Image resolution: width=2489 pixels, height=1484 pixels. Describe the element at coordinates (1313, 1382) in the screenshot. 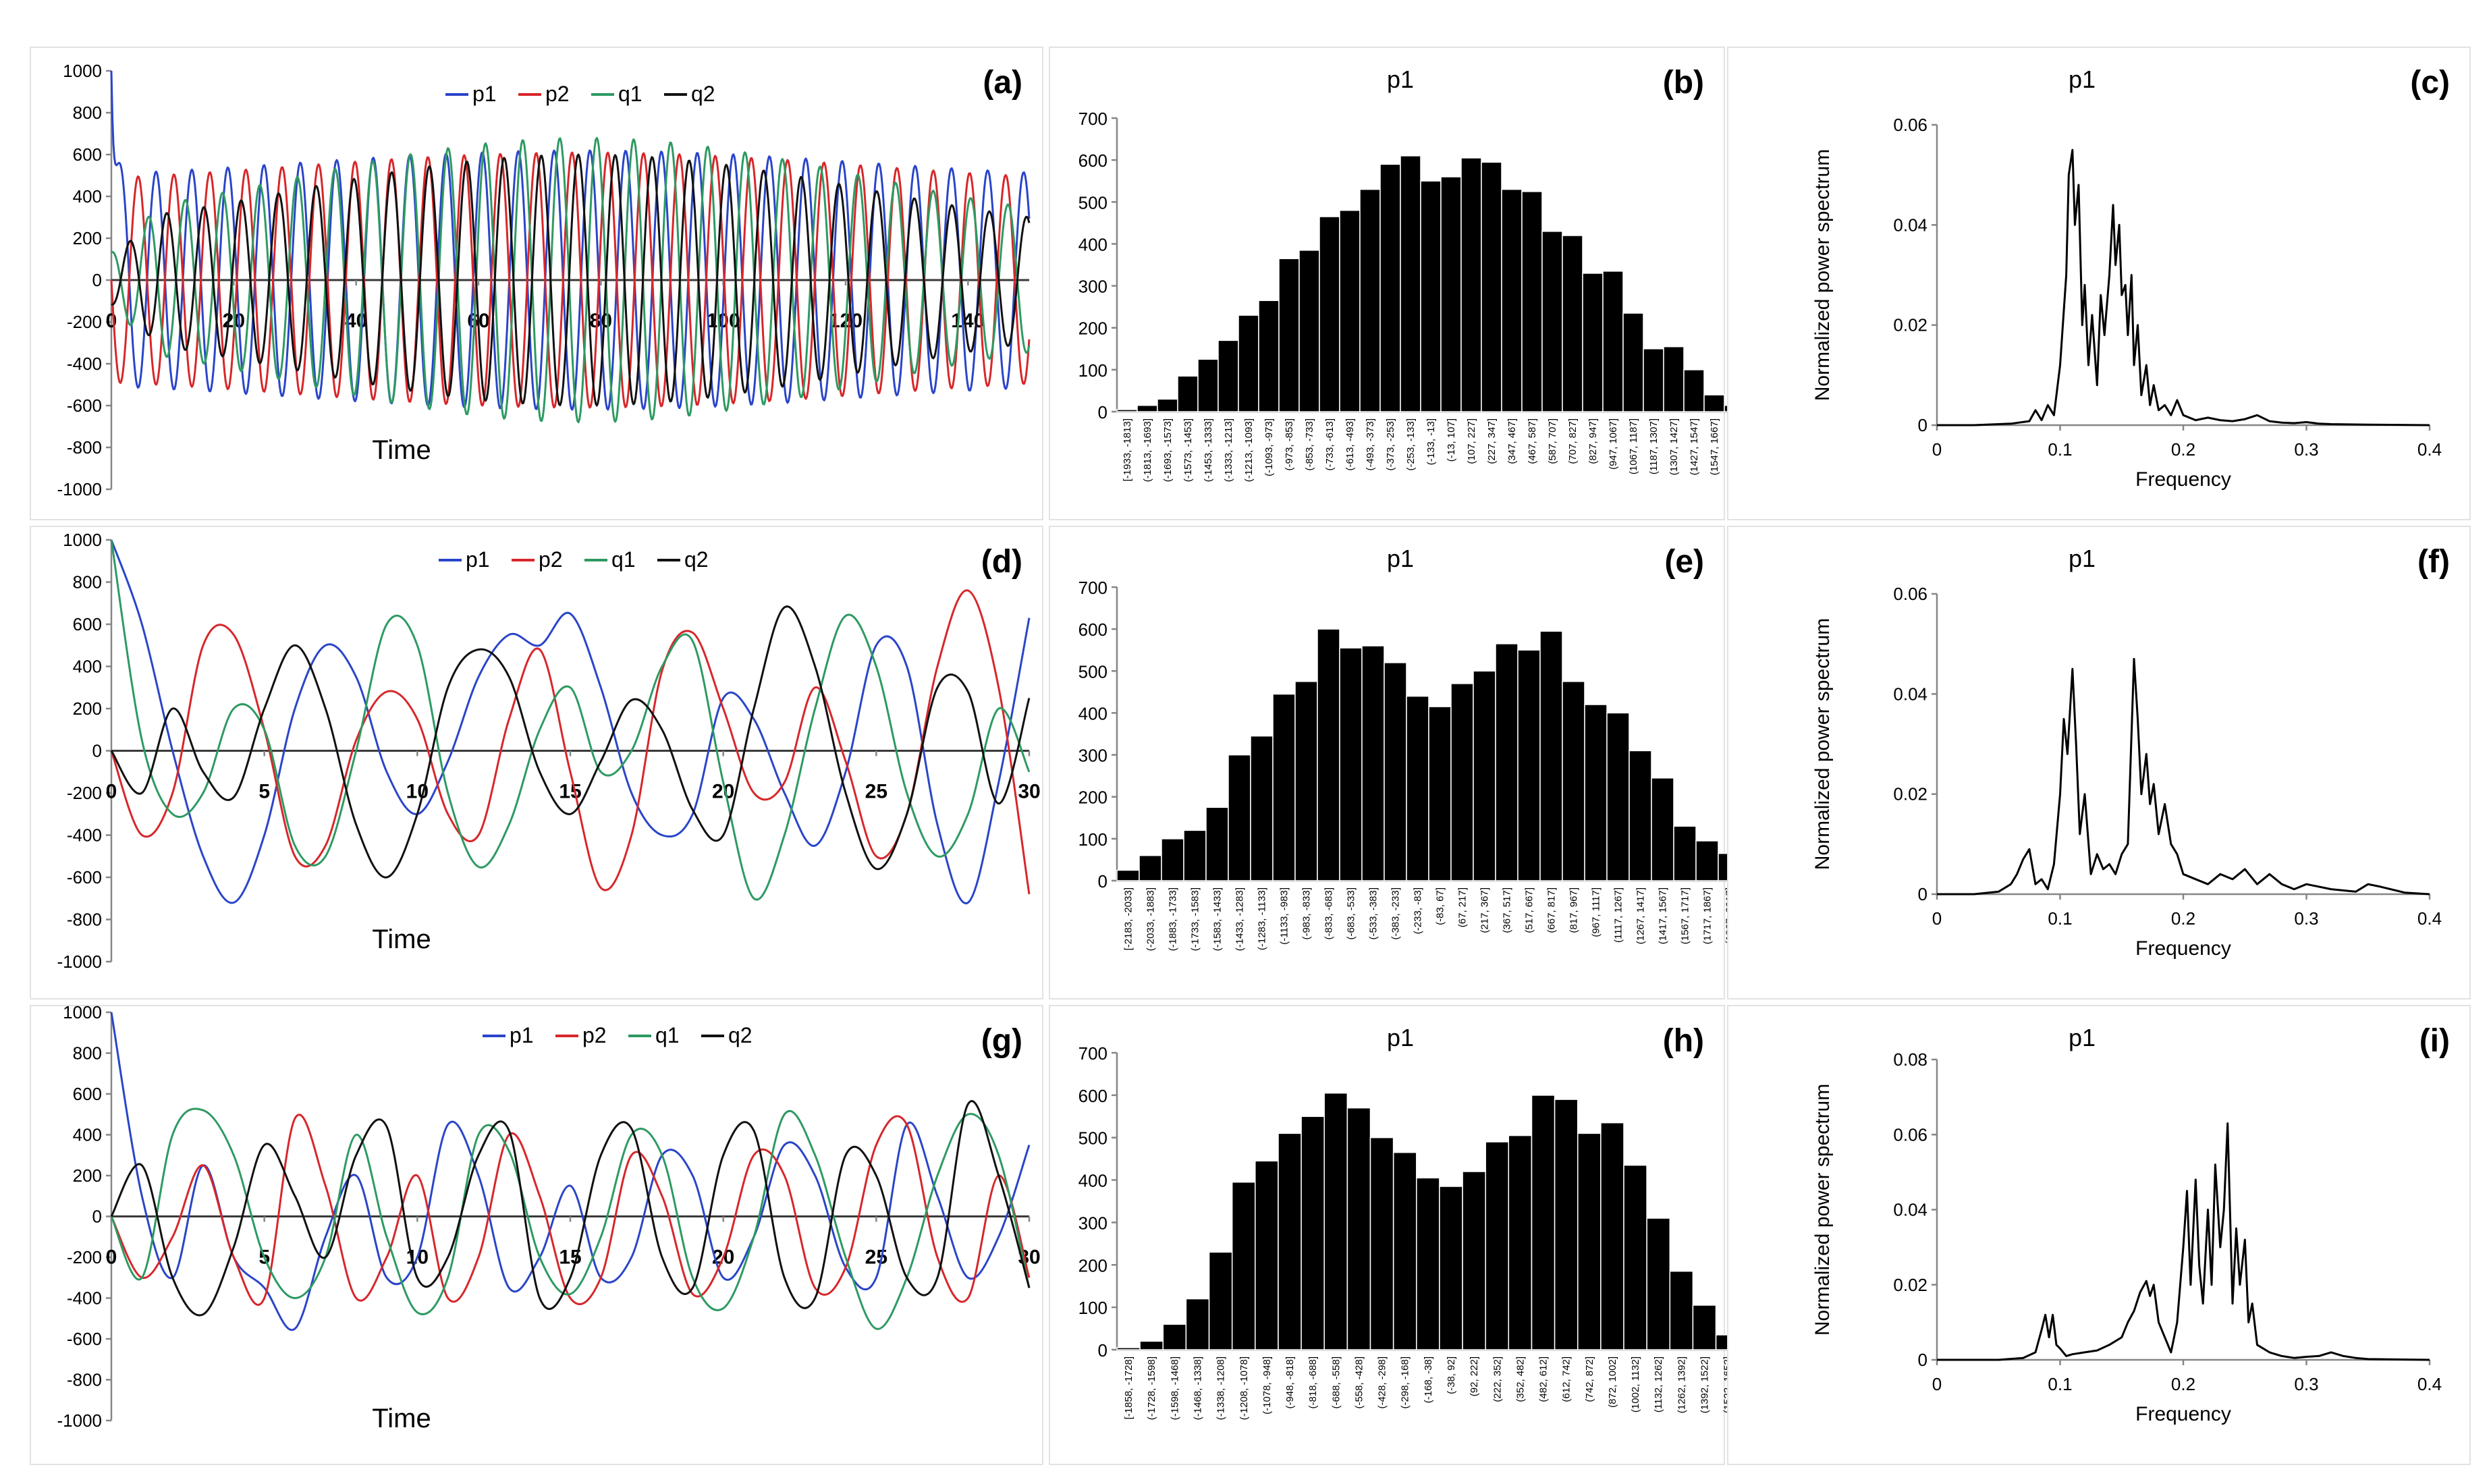

I see `bin-label: (-818, -688]` at that location.